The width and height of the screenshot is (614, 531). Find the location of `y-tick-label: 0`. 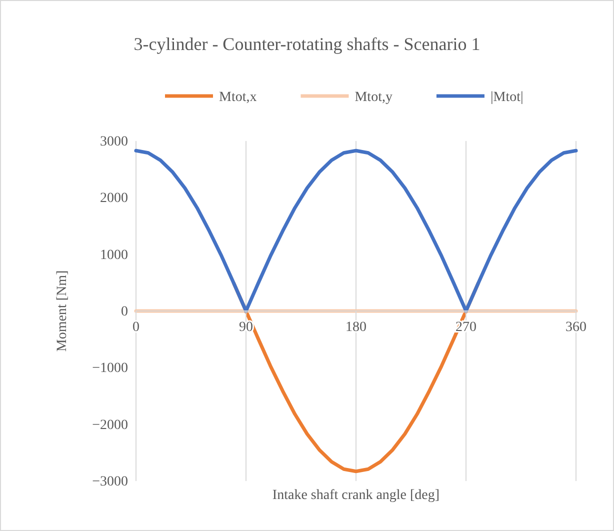

y-tick-label: 0 is located at coordinates (124, 312).